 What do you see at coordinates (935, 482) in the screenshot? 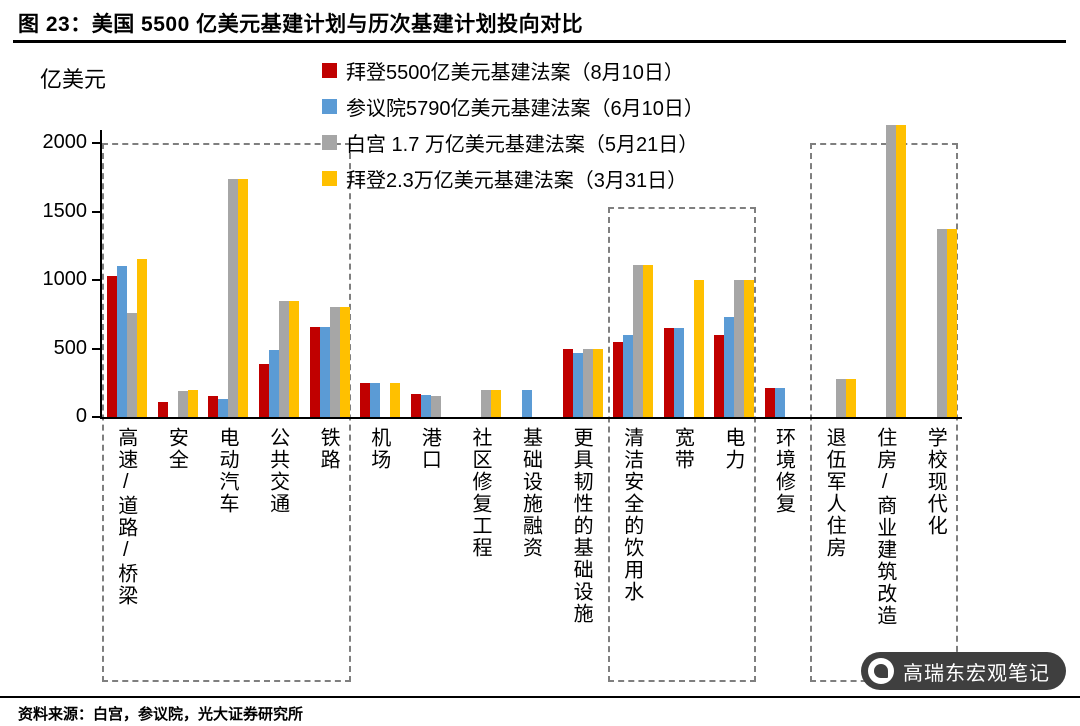
I see `x-axis-label: 学校现代化` at bounding box center [935, 482].